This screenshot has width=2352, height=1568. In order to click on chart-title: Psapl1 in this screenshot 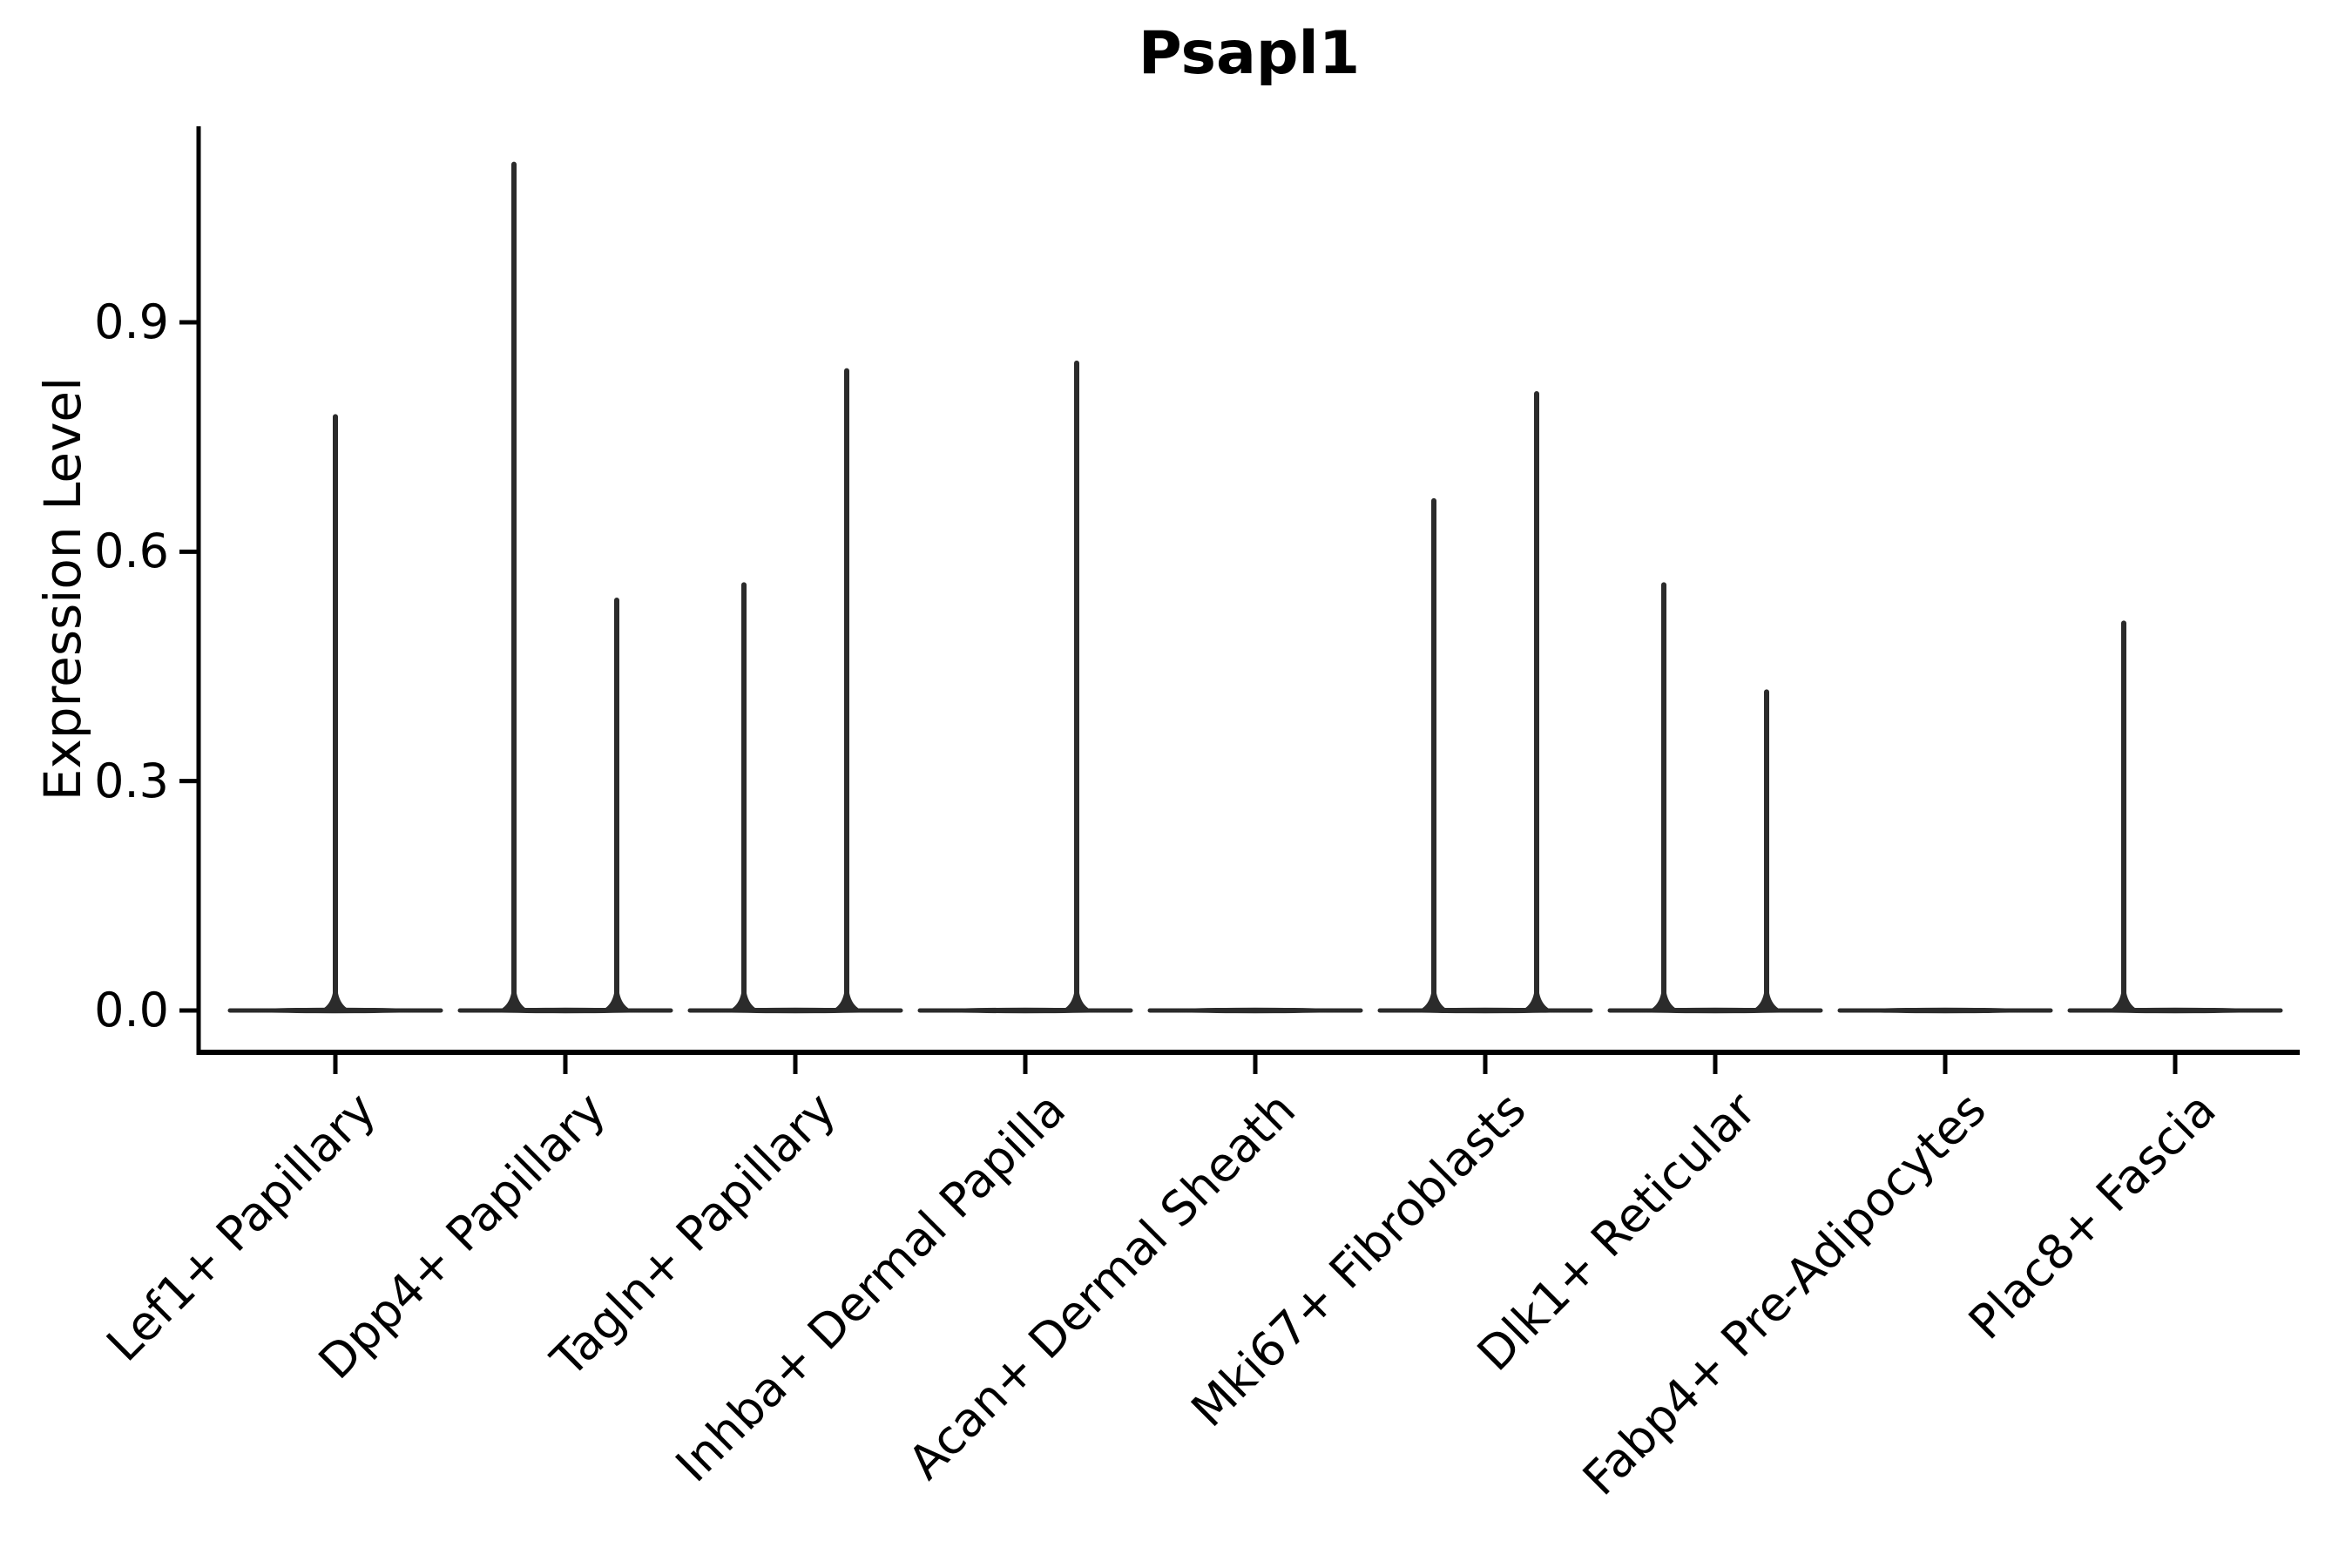, I will do `click(1250, 53)`.